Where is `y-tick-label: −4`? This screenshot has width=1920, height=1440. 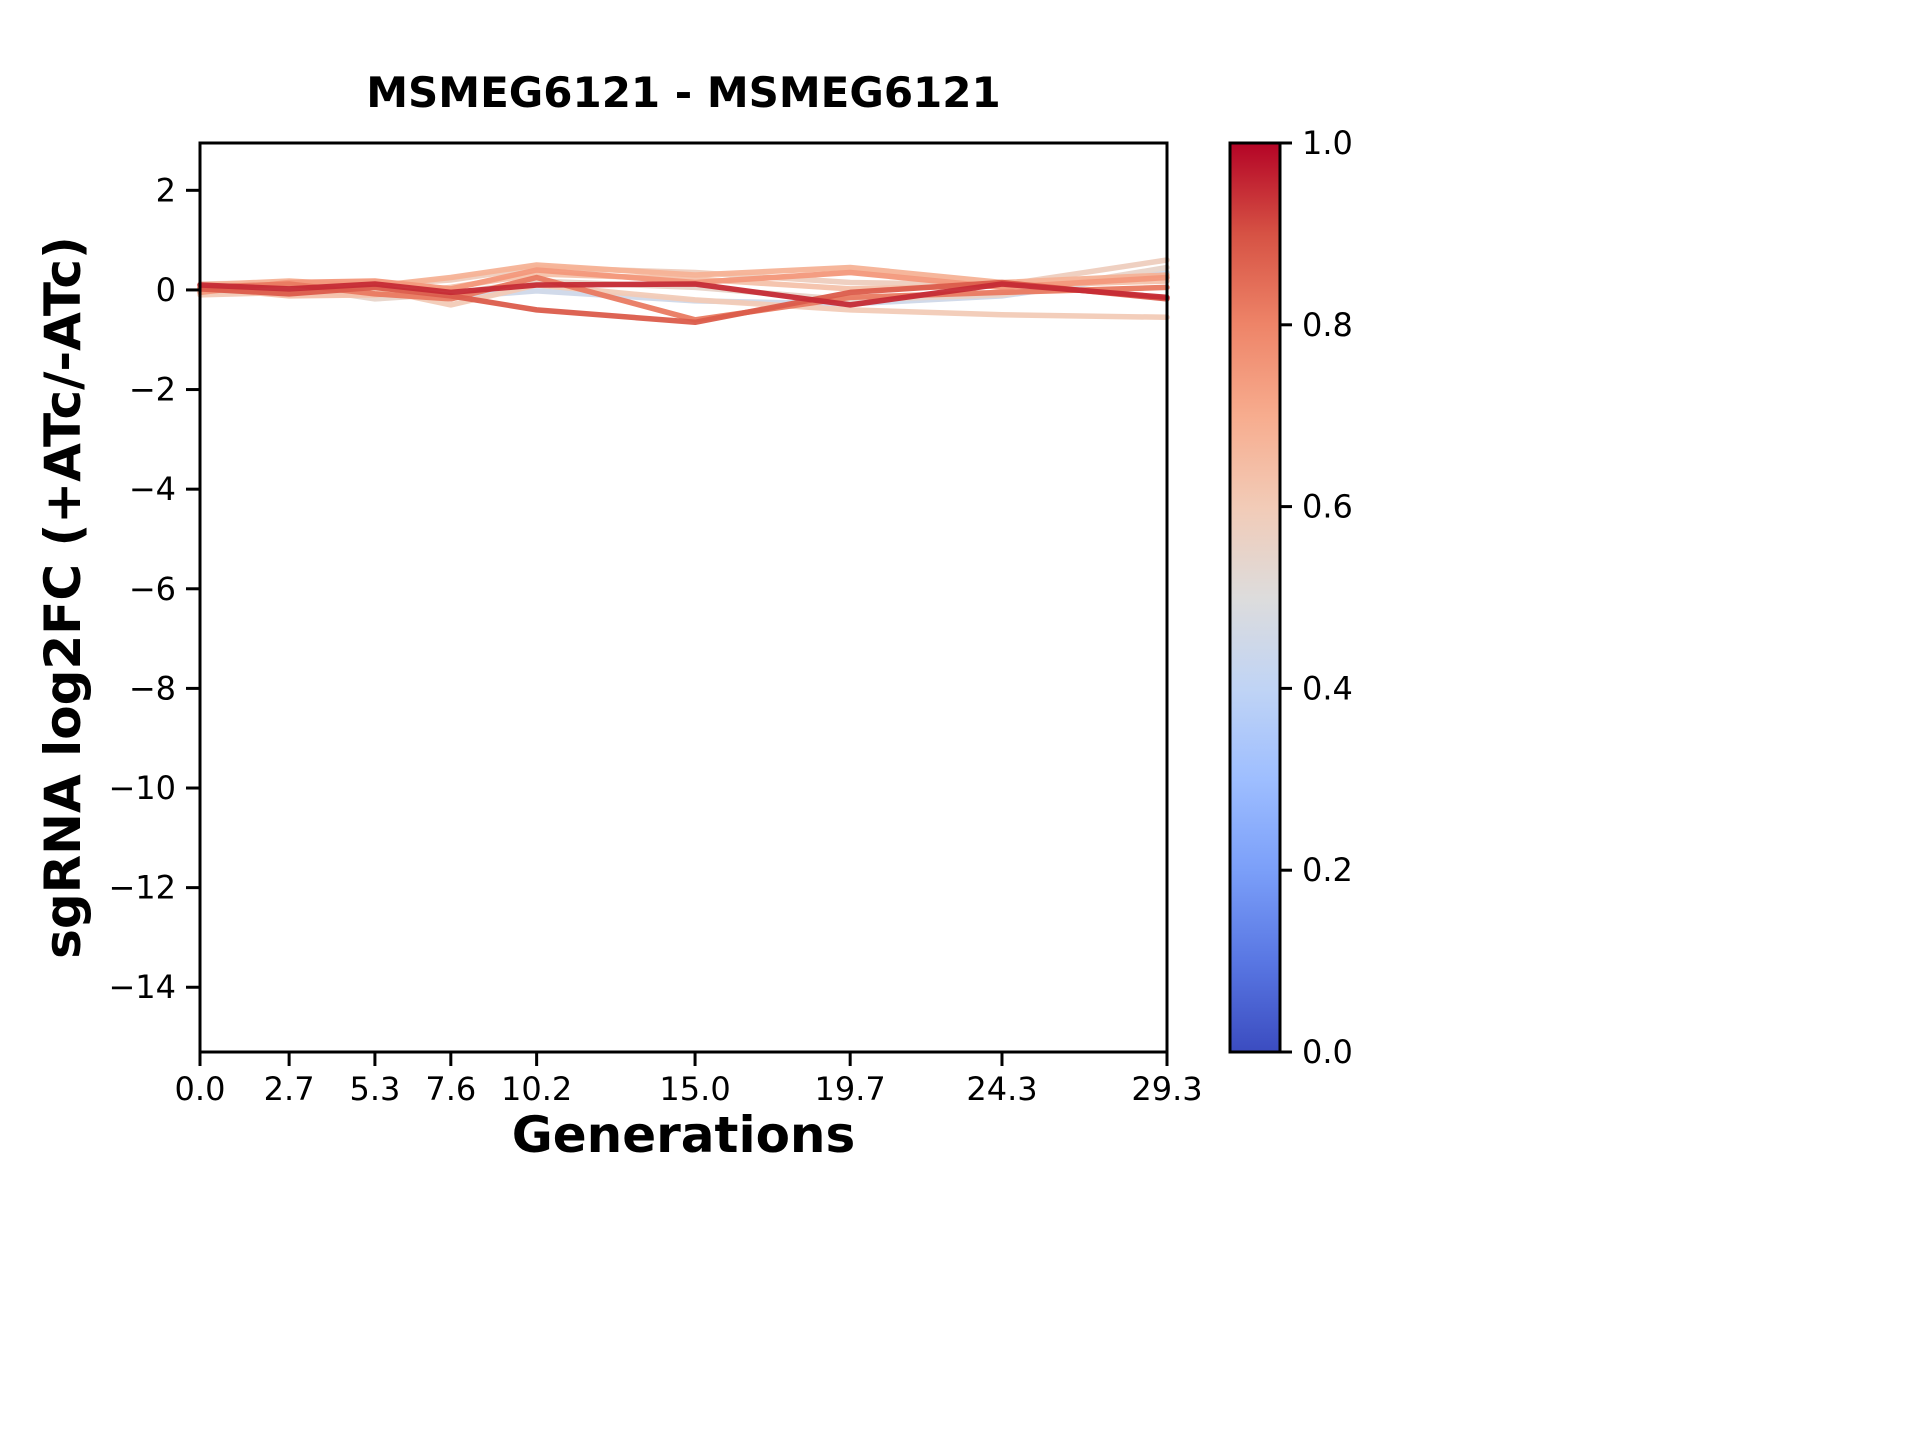
y-tick-label: −4 is located at coordinates (152, 489).